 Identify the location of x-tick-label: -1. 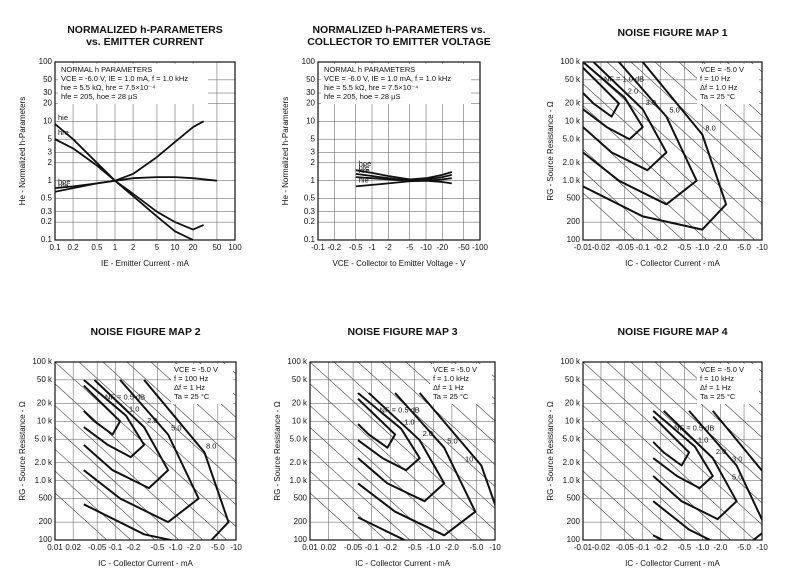
(372, 247).